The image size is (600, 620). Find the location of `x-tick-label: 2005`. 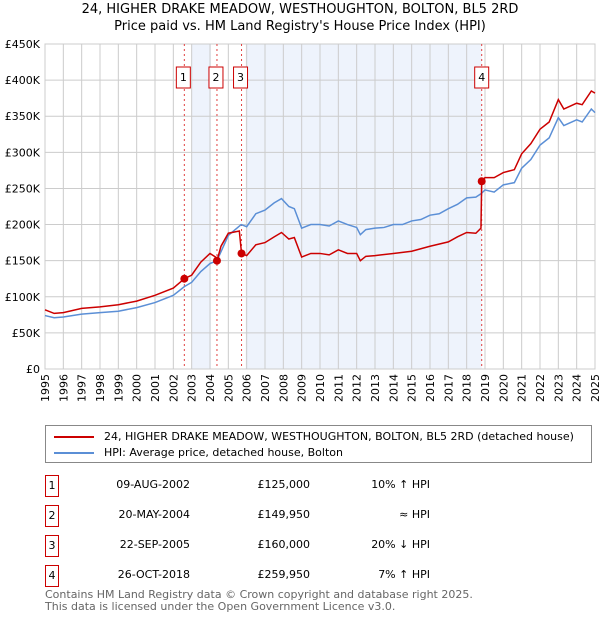

x-tick-label: 2005 is located at coordinates (228, 388).